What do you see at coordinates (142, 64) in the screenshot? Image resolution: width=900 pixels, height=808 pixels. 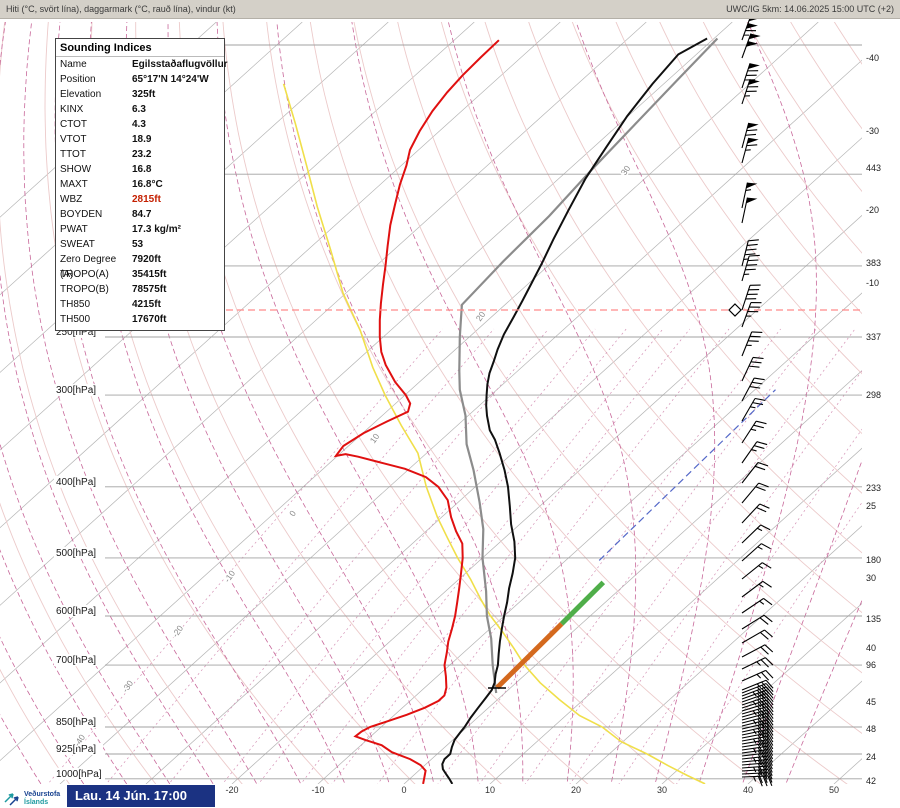 I see `indices-row: Name Egilsstaðaflugvöllur` at bounding box center [142, 64].